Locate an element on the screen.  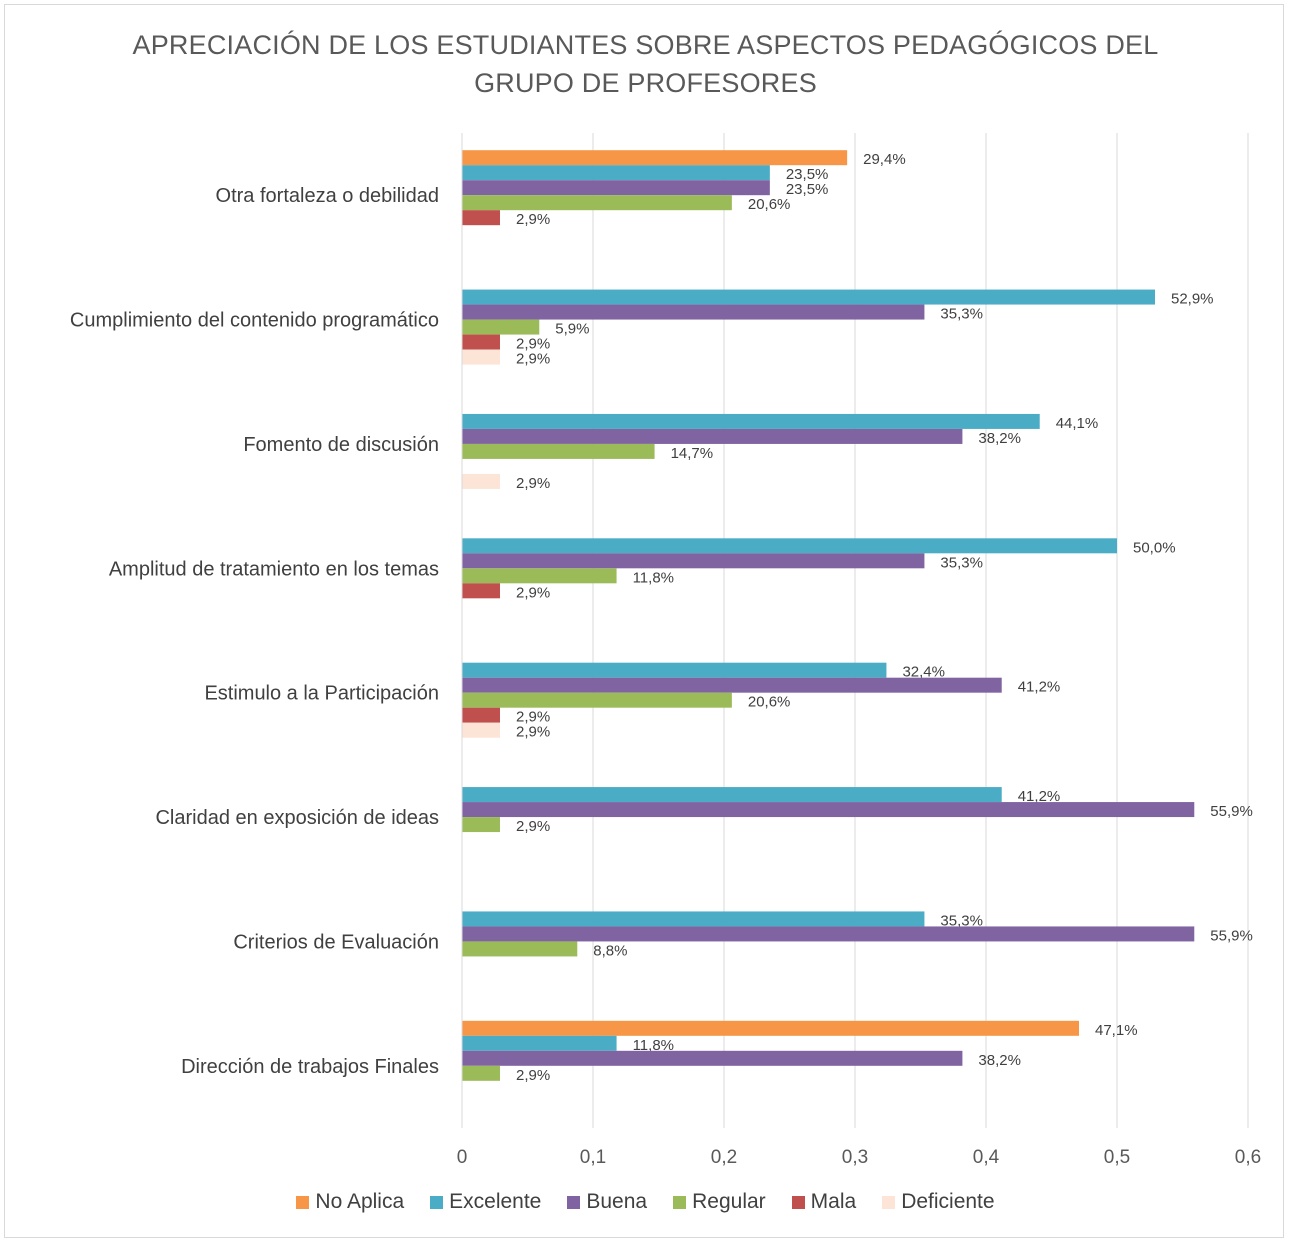
x-tick-label: 0,1 is located at coordinates (593, 1157).